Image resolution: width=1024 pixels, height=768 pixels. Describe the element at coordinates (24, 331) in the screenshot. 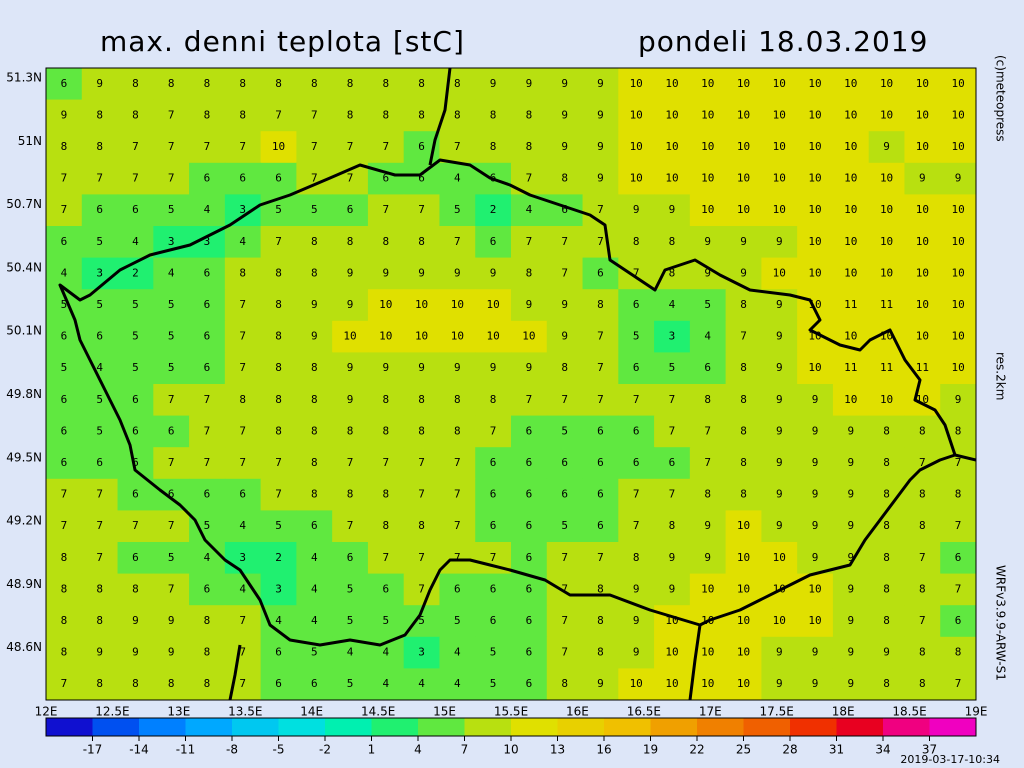

I see `lat-label: 50.1N` at that location.